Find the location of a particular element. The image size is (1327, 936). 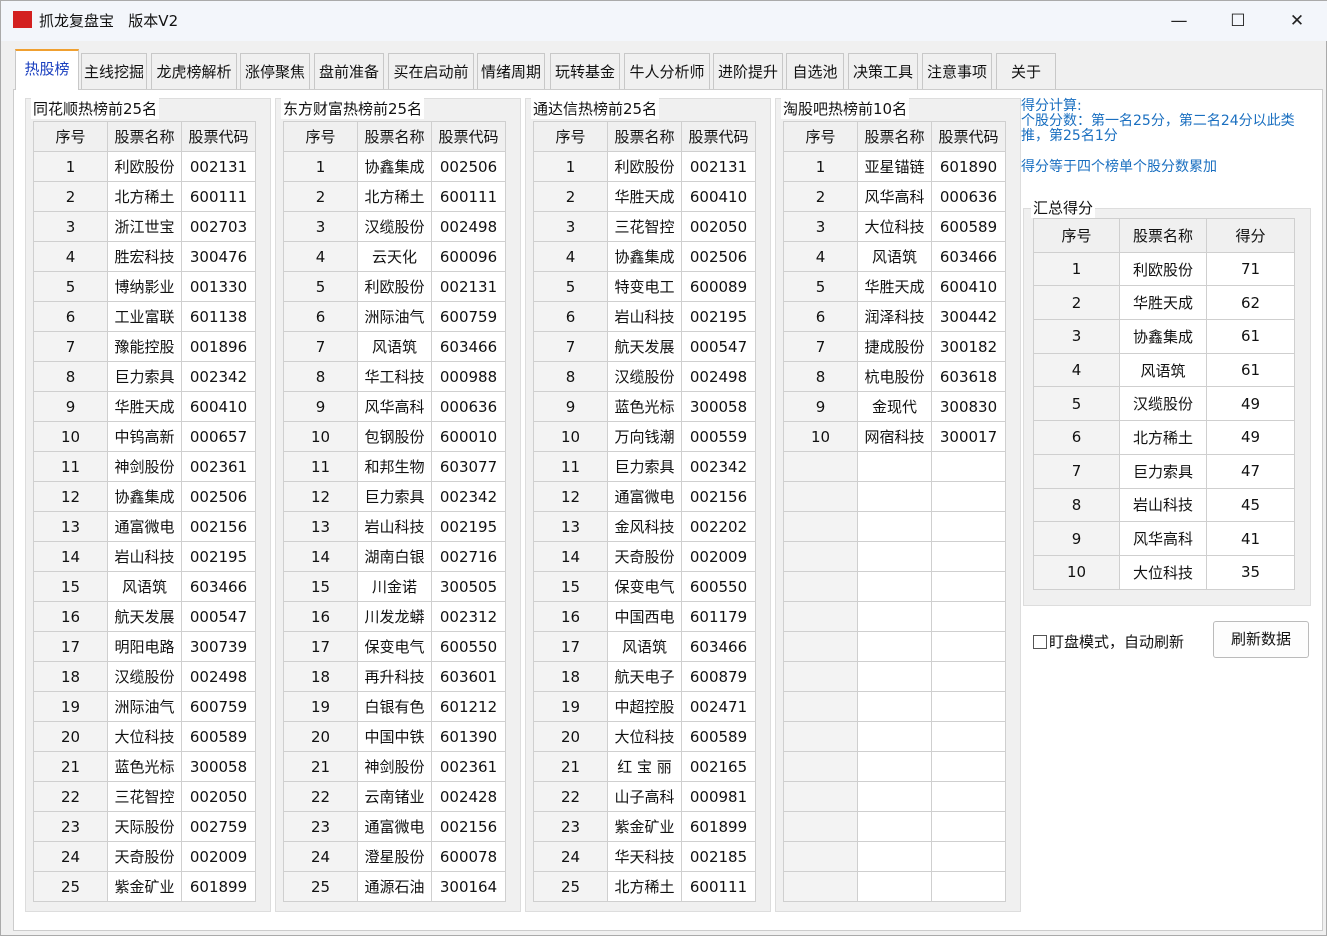

table-row: 18 再升科技 603601 is located at coordinates (394, 676).